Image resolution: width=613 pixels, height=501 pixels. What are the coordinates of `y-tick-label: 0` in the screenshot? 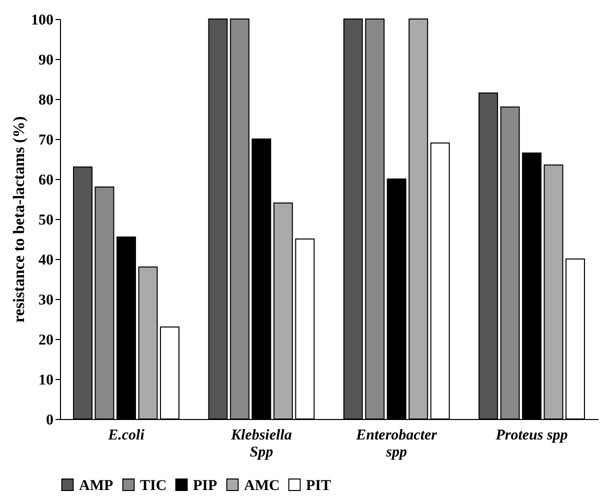 It's located at (50, 420).